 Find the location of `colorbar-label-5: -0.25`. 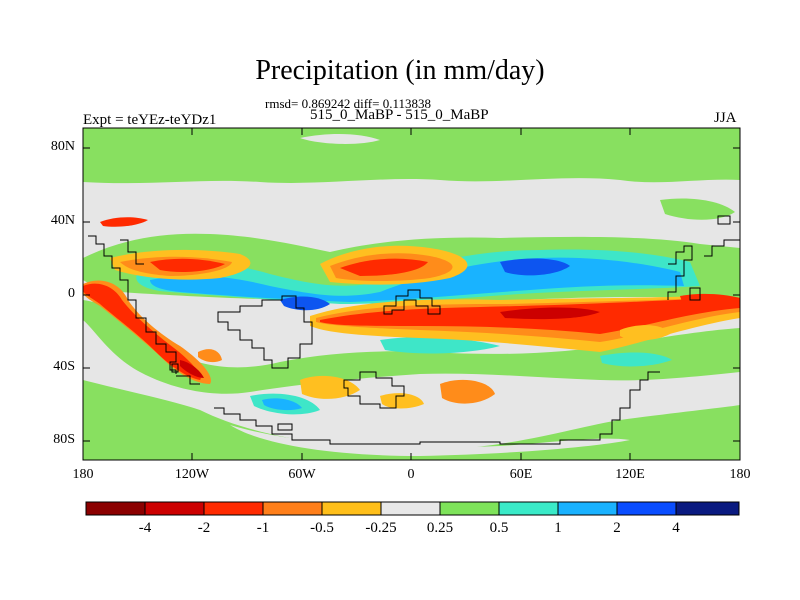

colorbar-label-5: -0.25 is located at coordinates (381, 528).